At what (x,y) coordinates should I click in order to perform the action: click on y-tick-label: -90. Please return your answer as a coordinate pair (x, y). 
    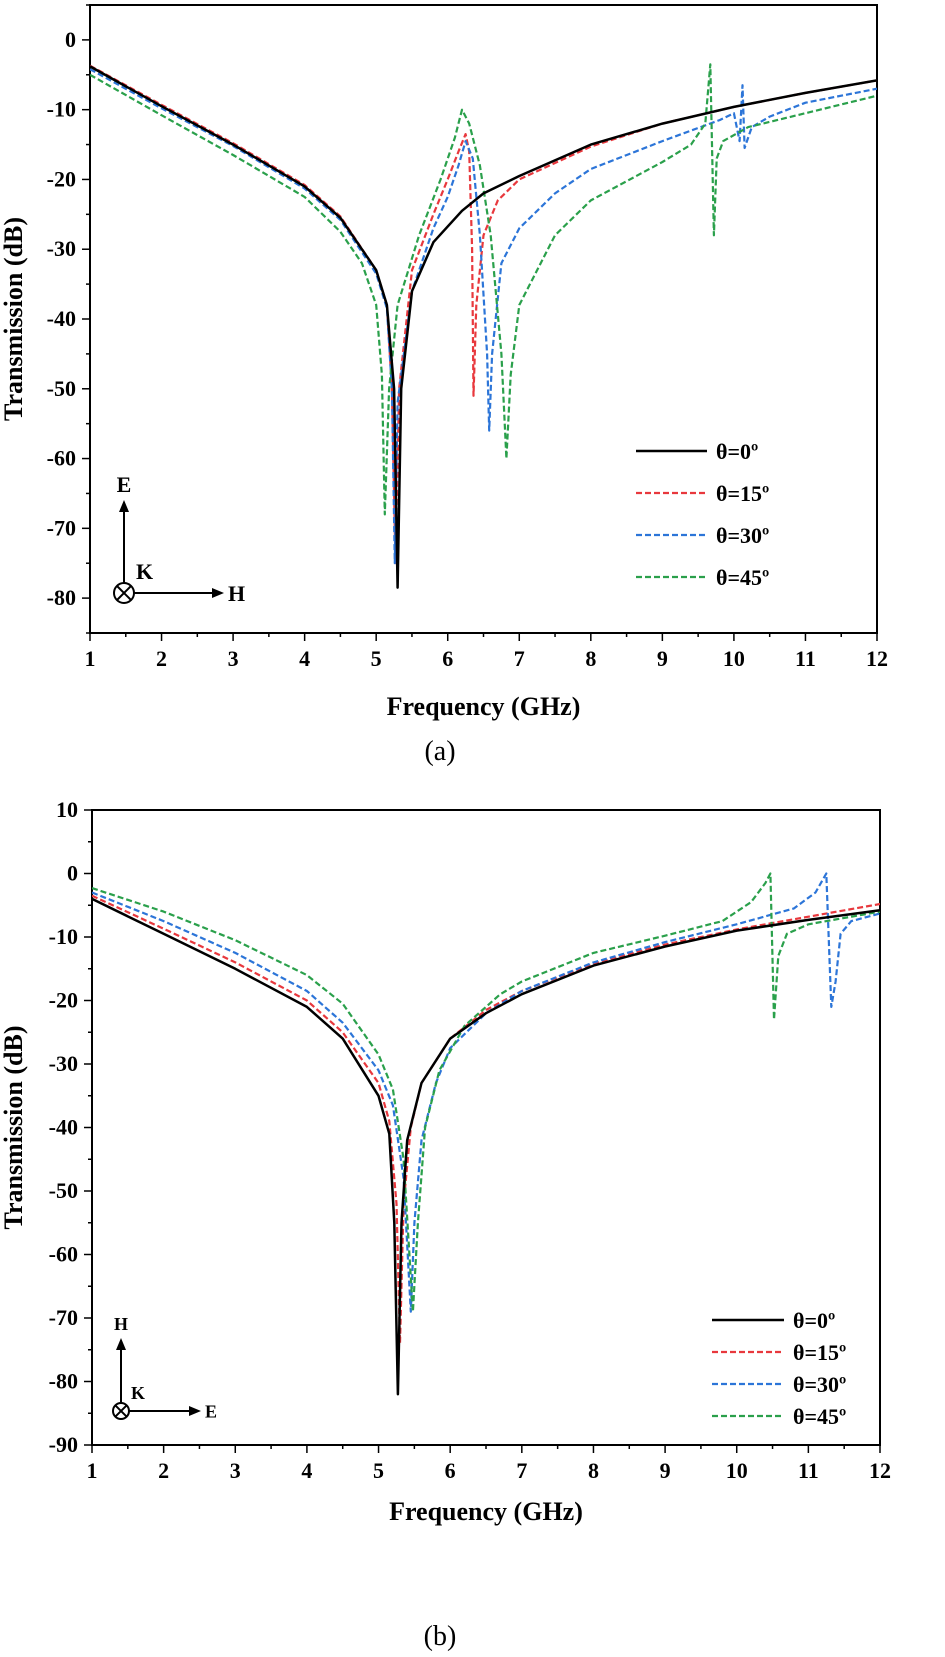
    Looking at the image, I should click on (63, 1444).